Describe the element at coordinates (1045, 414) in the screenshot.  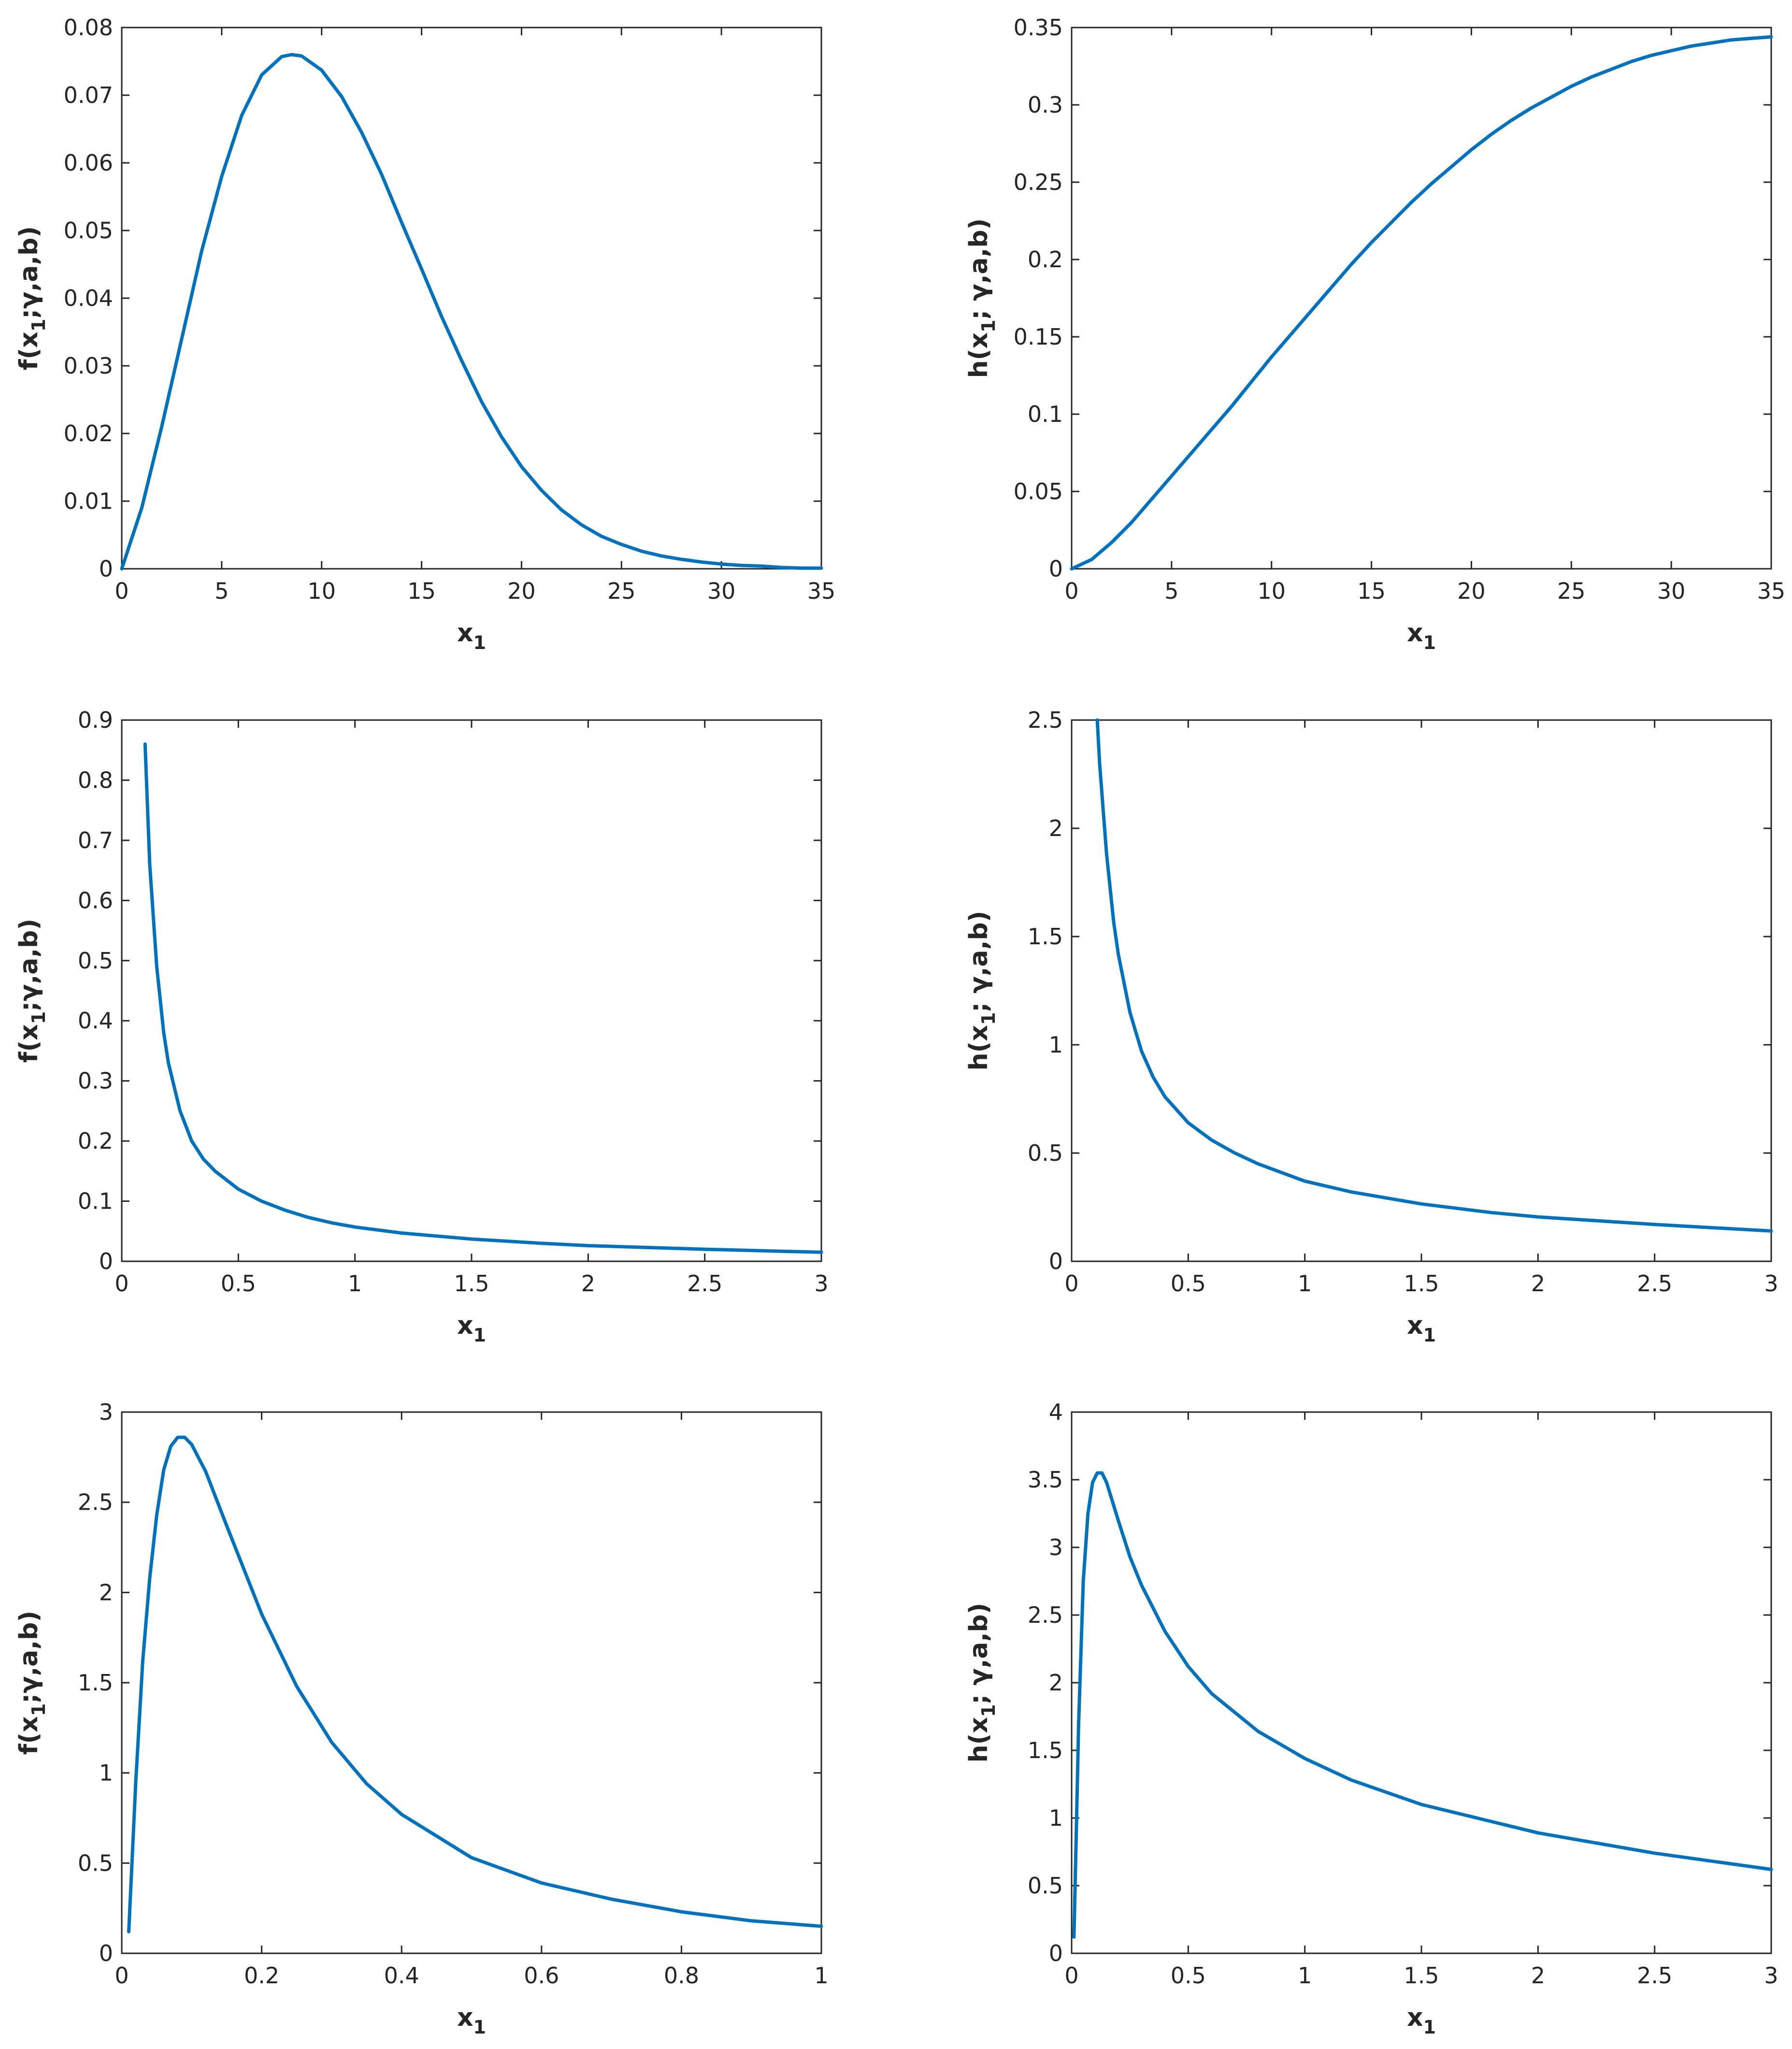
I see `chart-2-ytick-label: 0.1` at that location.